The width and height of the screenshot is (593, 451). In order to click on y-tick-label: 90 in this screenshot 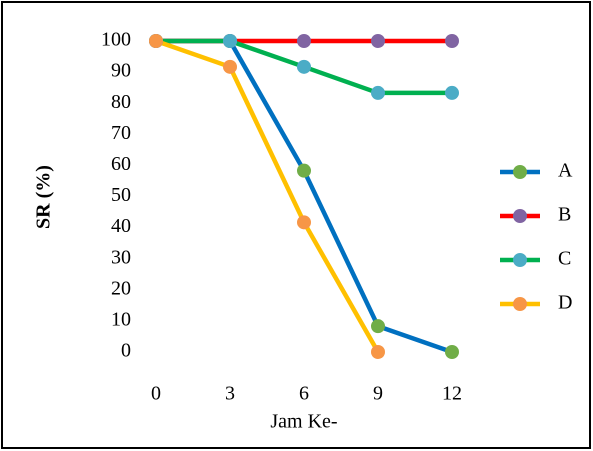, I will do `click(121, 71)`.